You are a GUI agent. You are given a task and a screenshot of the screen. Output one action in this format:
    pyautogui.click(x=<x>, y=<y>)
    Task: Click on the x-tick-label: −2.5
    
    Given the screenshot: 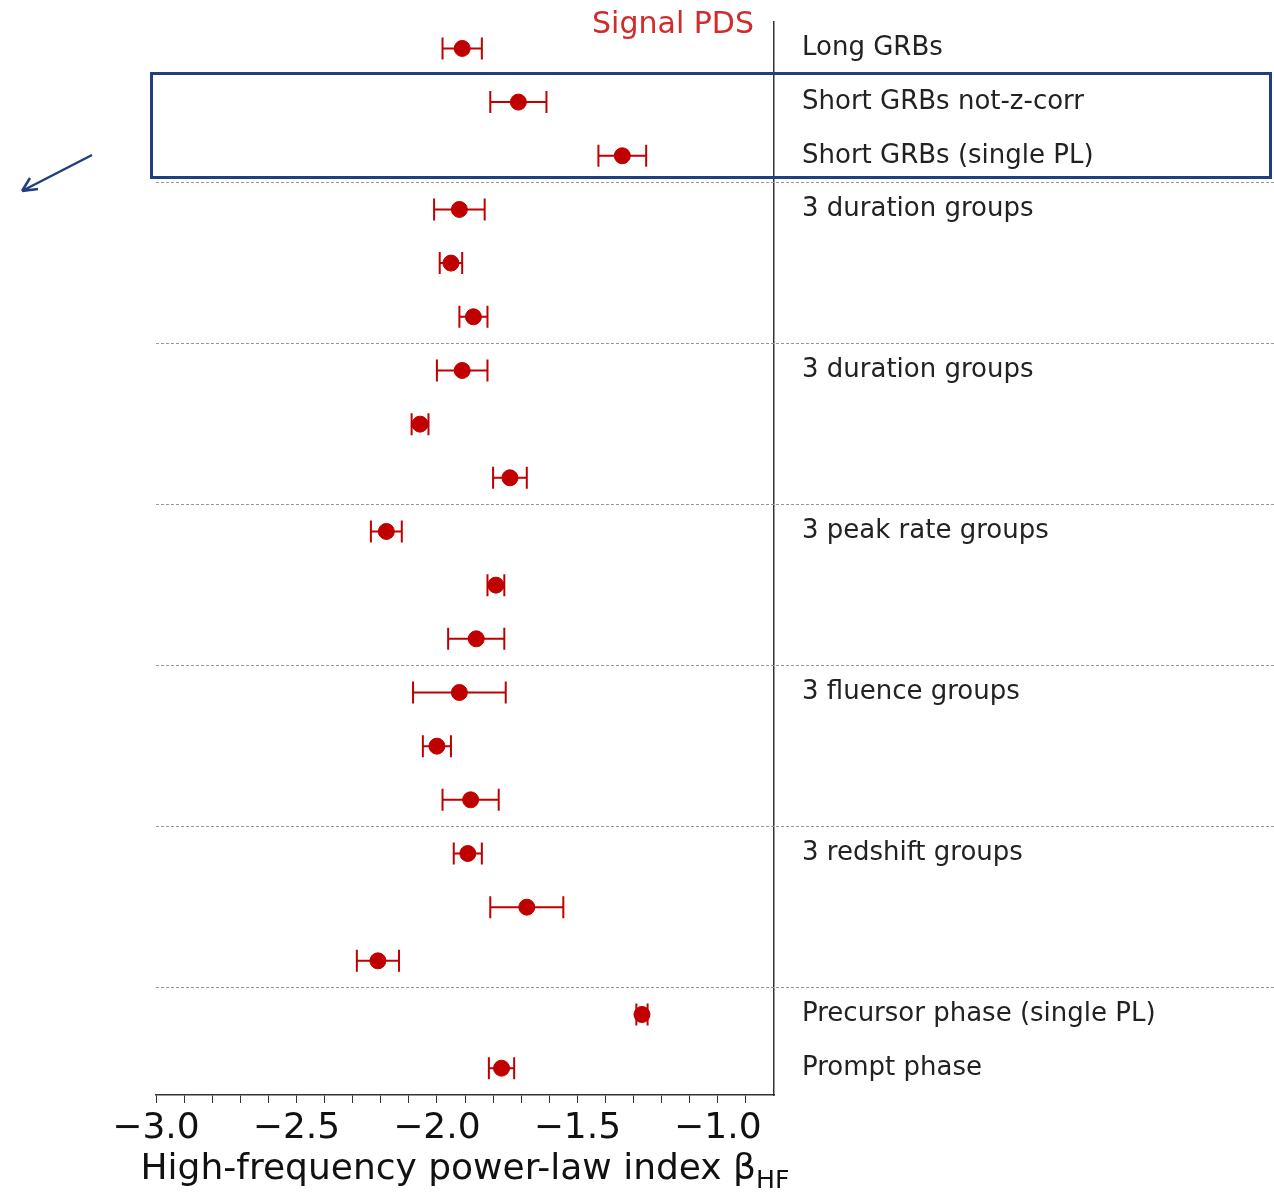 What is the action you would take?
    pyautogui.click(x=296, y=1125)
    